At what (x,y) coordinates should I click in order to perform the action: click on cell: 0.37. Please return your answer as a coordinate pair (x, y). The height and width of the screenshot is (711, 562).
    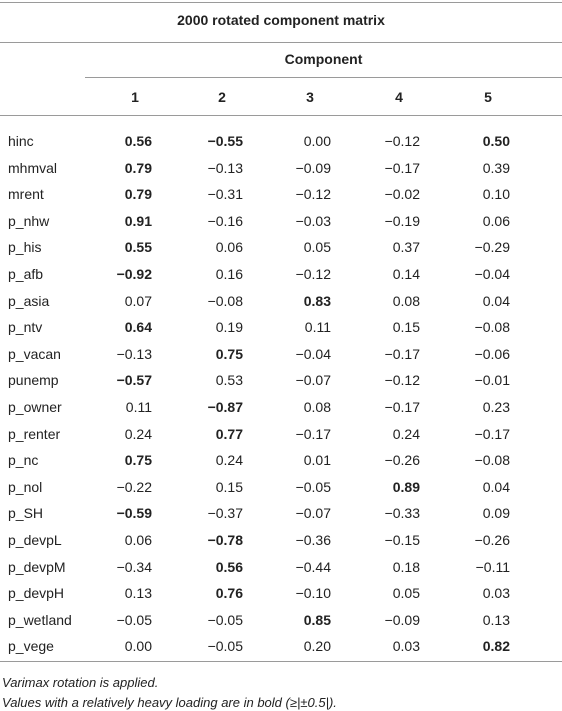
    Looking at the image, I should click on (406, 247).